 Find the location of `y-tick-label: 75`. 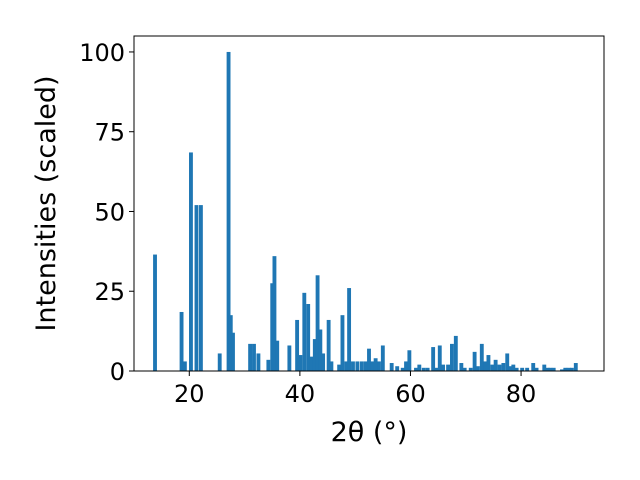

y-tick-label: 75 is located at coordinates (109, 133).